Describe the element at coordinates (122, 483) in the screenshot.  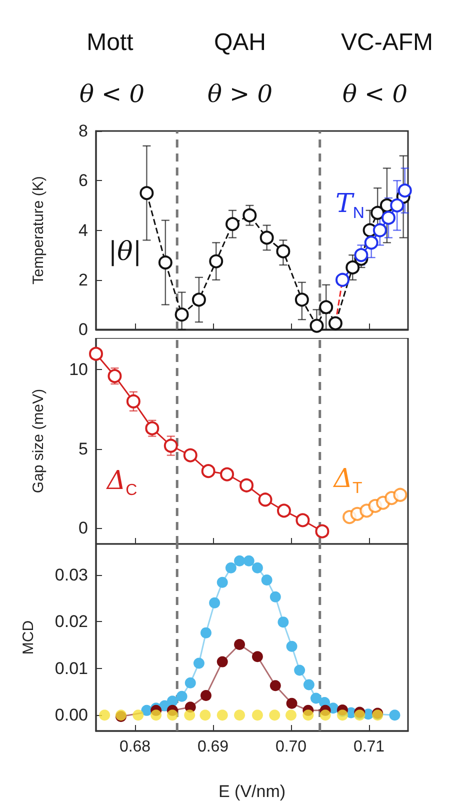
I see `annotation: Δ$_{C}$` at that location.